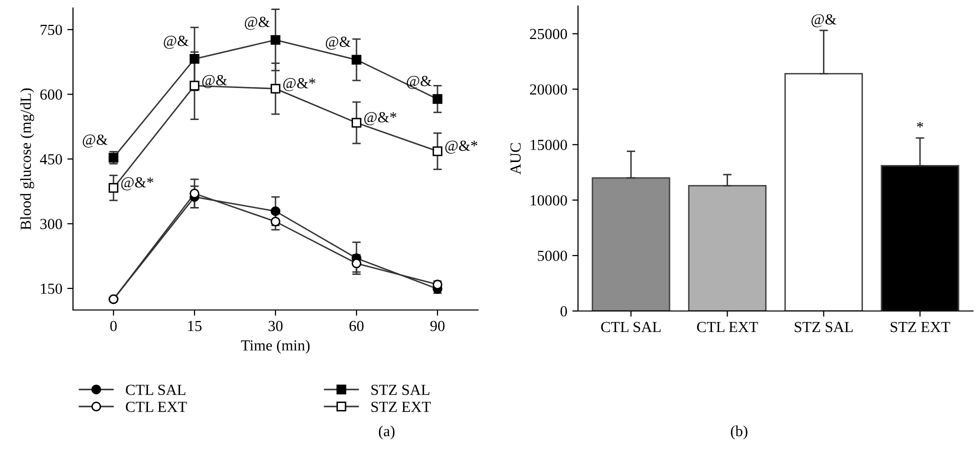 The image size is (979, 453). What do you see at coordinates (51, 289) in the screenshot?
I see `y-tick-label: 150` at bounding box center [51, 289].